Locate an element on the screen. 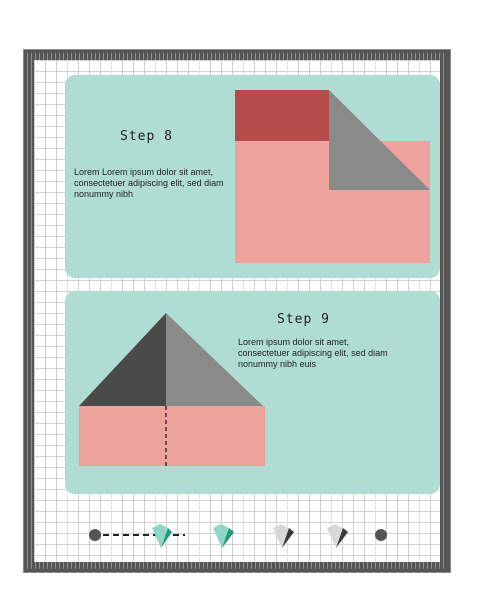 The width and height of the screenshot is (500, 600). progress-step-gray-icon is located at coordinates (283, 536).